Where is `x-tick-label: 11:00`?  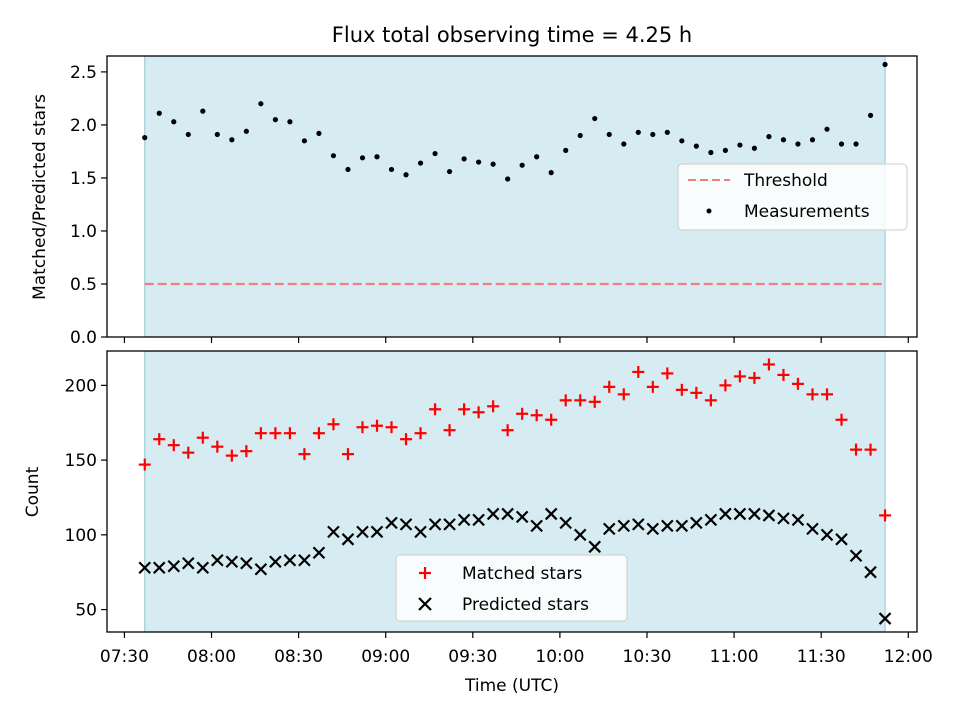
x-tick-label: 11:00 is located at coordinates (734, 657).